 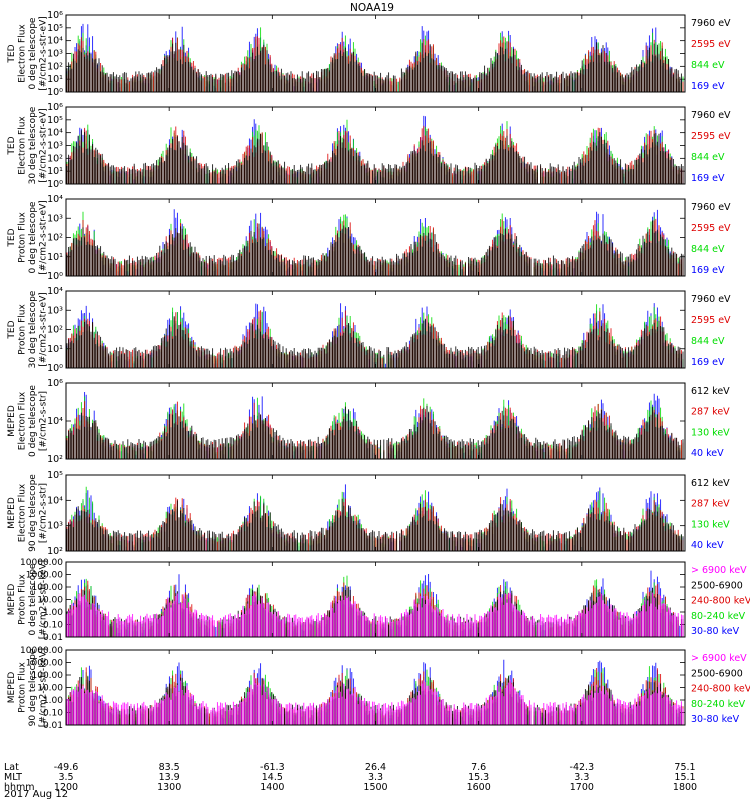 What do you see at coordinates (55, 368) in the screenshot?
I see `y-tick-label: 10⁰` at bounding box center [55, 368].